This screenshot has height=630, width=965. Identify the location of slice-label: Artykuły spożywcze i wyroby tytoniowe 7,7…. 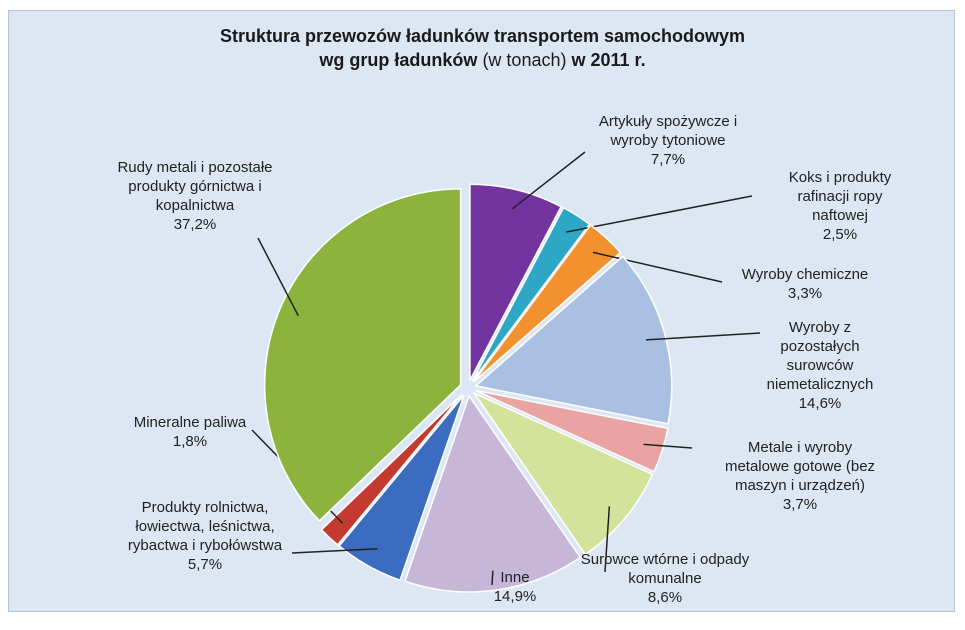
(668, 140).